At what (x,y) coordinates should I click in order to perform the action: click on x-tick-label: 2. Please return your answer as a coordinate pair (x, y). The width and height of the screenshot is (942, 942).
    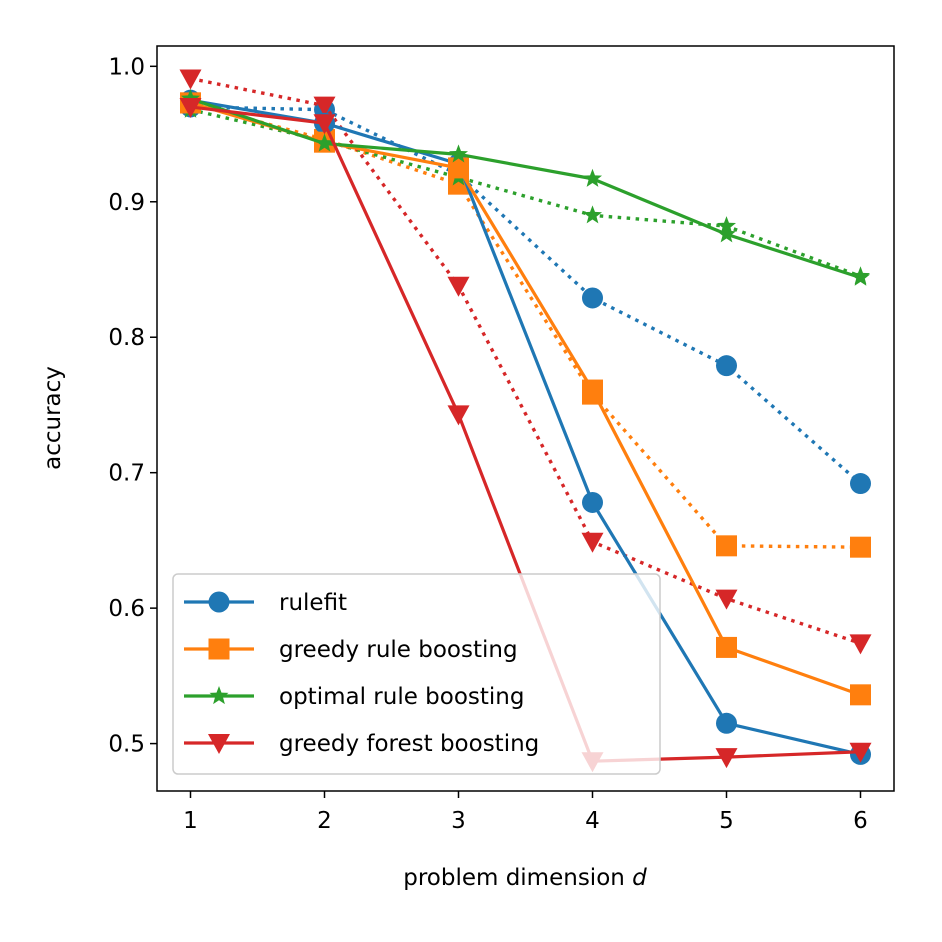
    Looking at the image, I should click on (324, 821).